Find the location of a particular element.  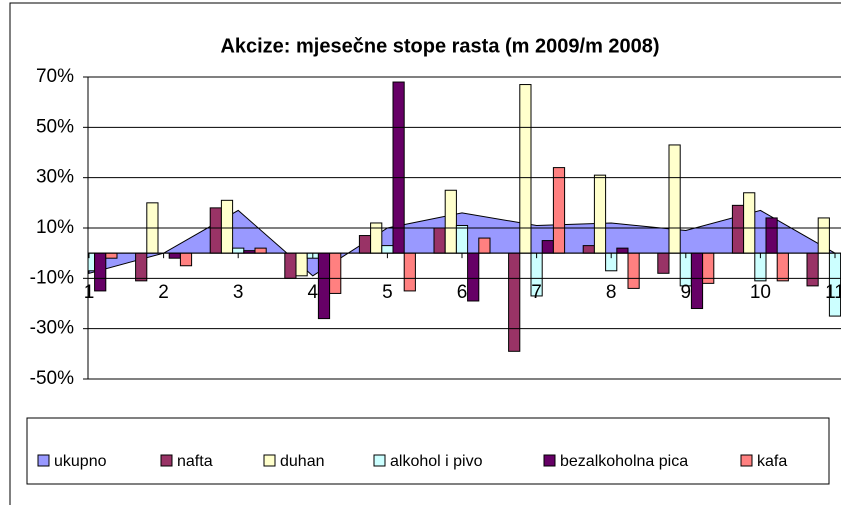

x-tick-label: 10 is located at coordinates (760, 292).